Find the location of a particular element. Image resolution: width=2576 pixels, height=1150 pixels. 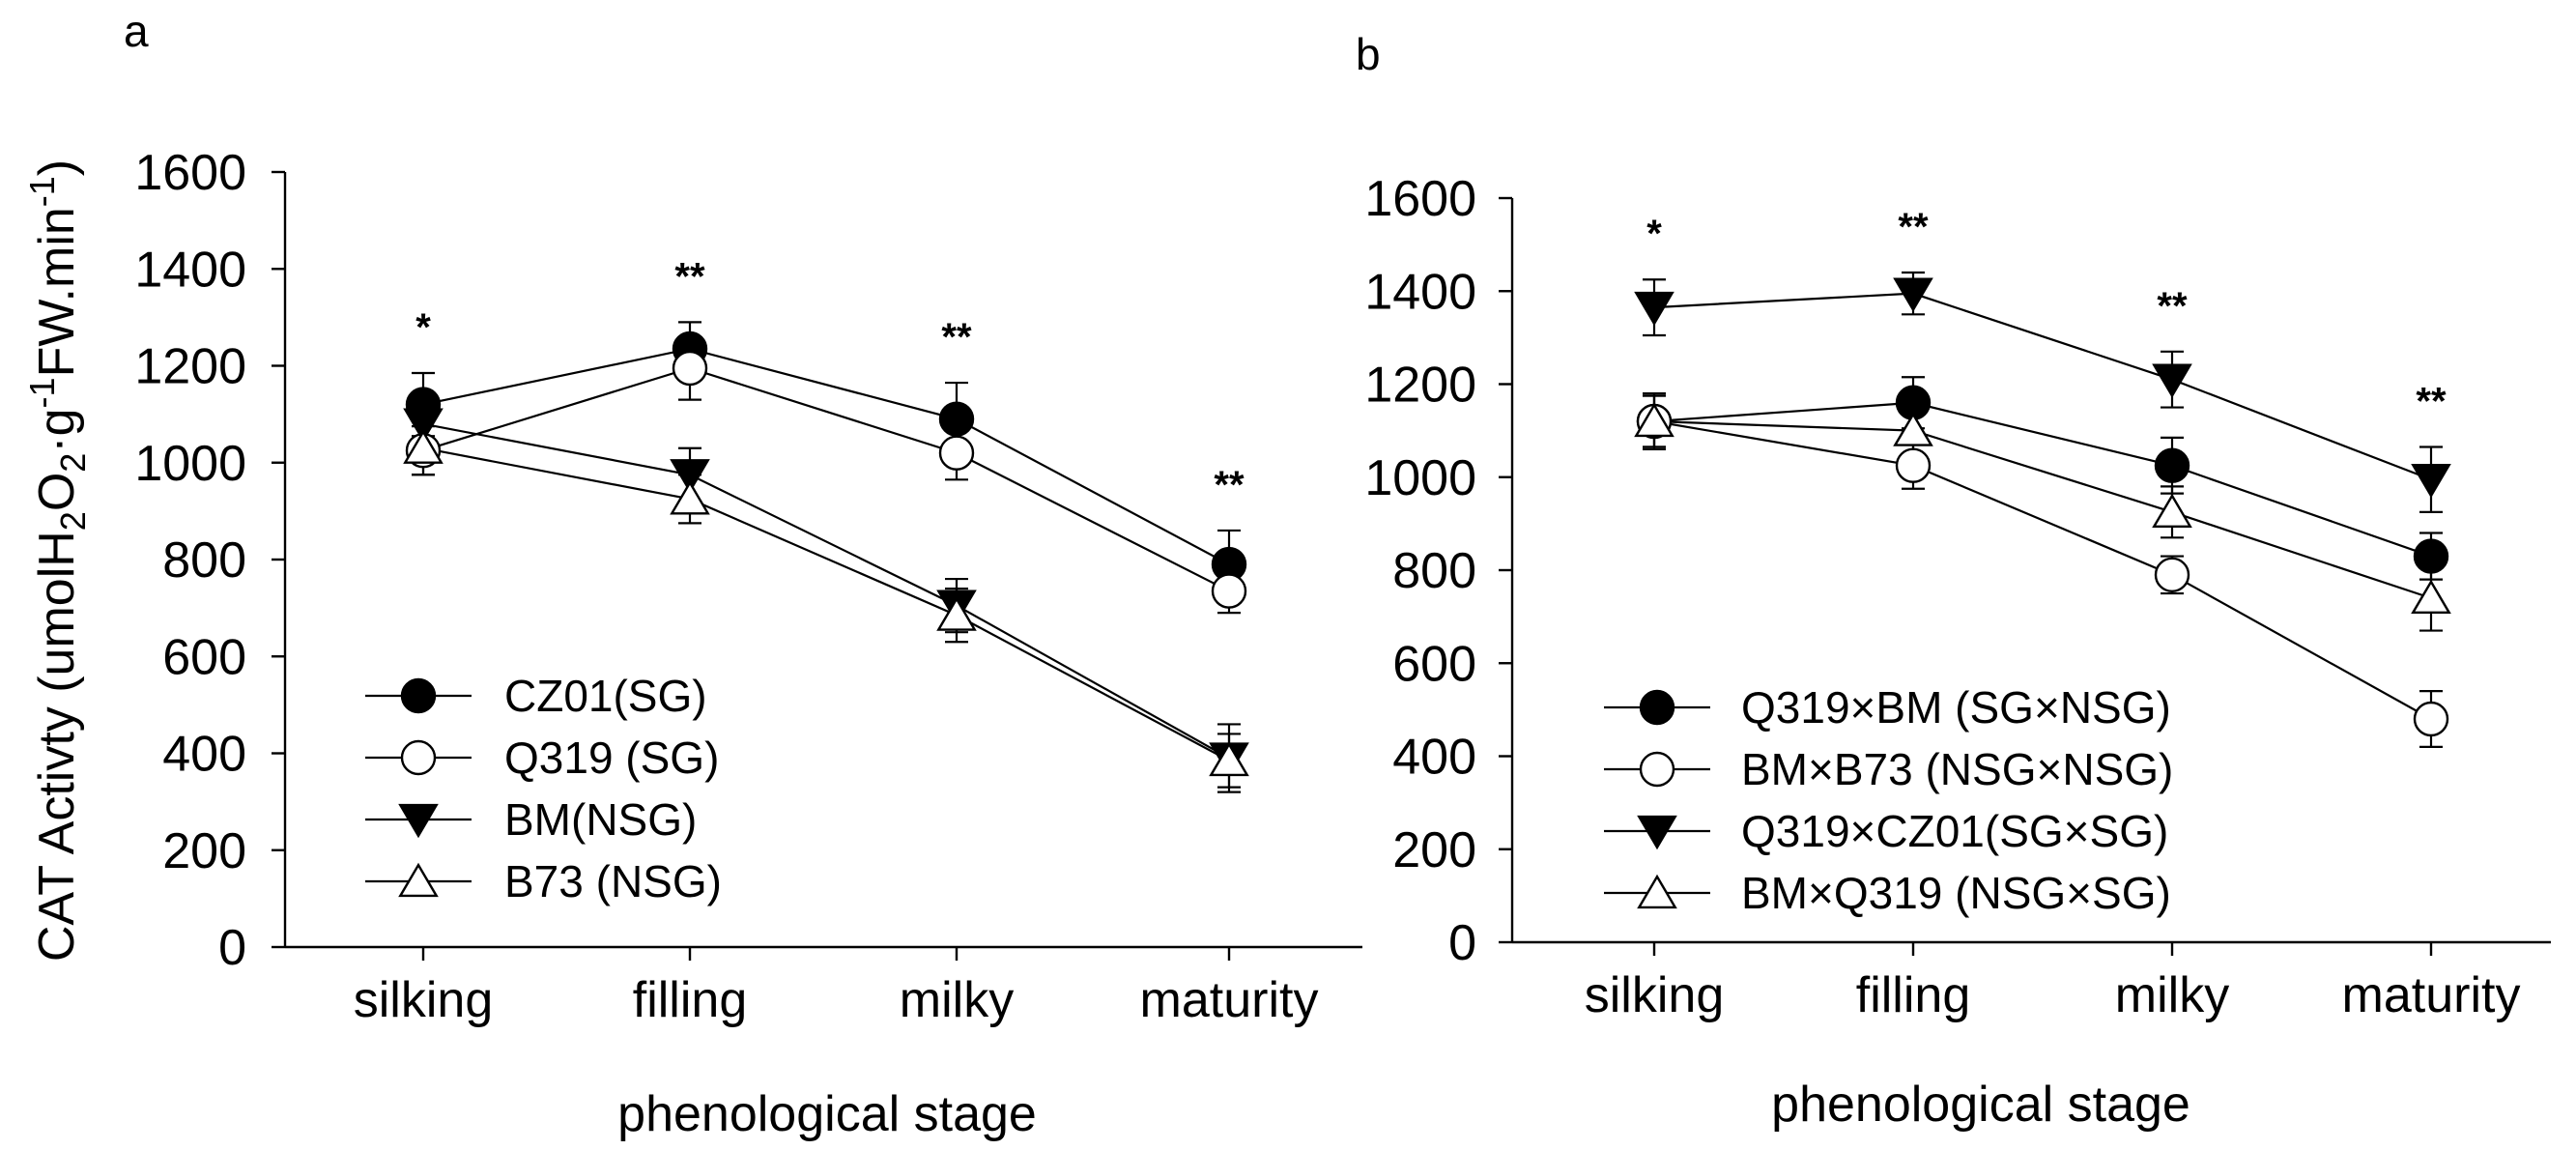

panel-b-xlabel: phenological stage is located at coordinates (1981, 1105).